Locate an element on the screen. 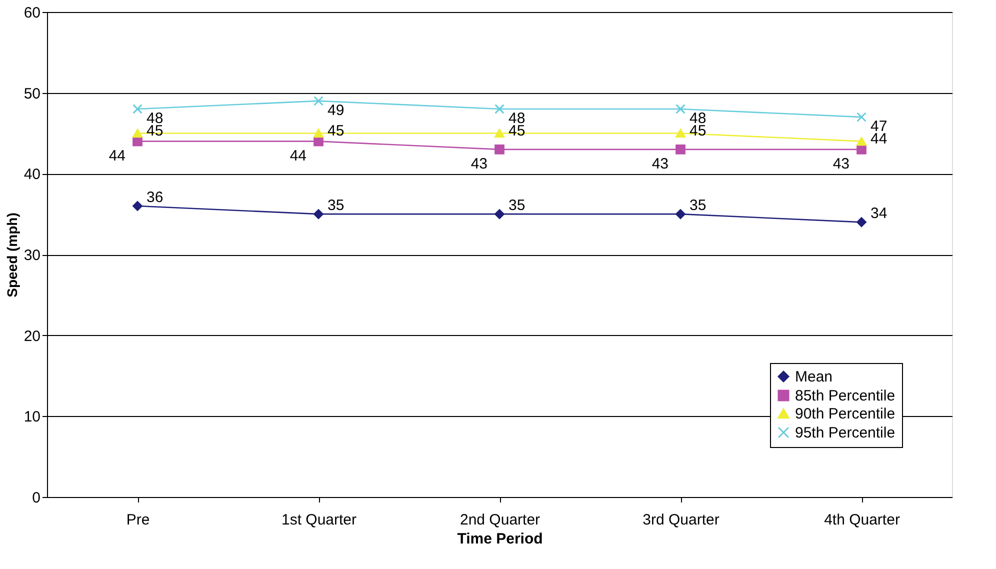  data-label: 49 is located at coordinates (336, 110).